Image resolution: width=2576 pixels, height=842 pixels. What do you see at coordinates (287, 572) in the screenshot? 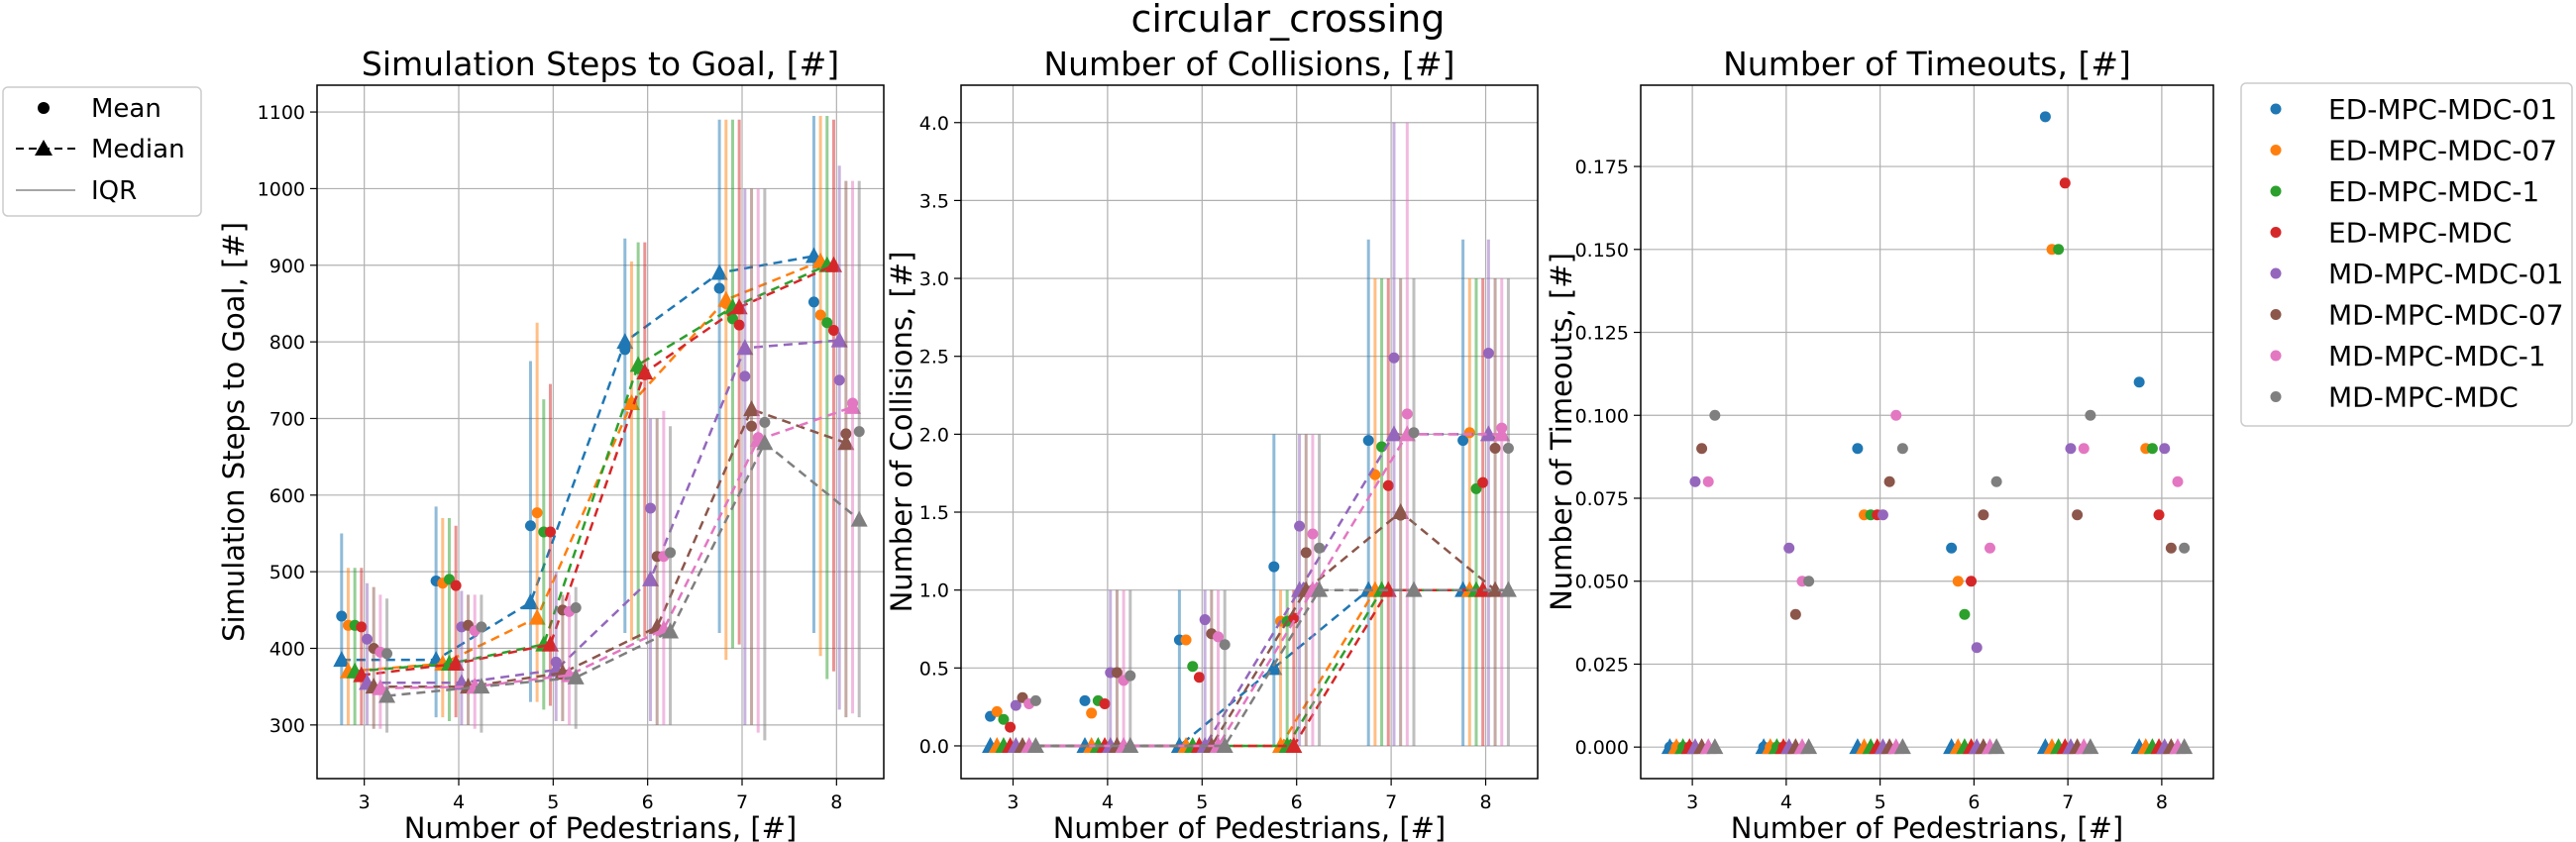
I see `y-tick-label: 500` at bounding box center [287, 572].